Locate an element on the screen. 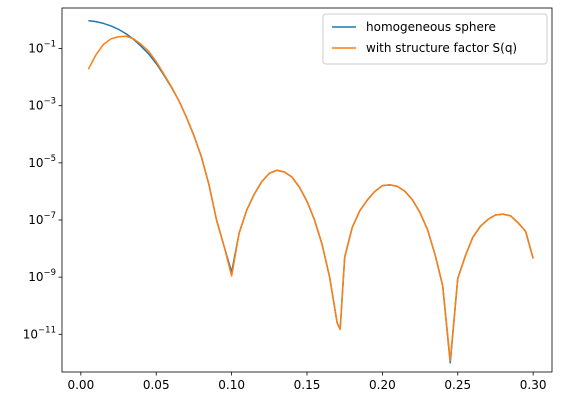 The width and height of the screenshot is (565, 413). y-tick-label: 10⁻⁷ is located at coordinates (42, 219).